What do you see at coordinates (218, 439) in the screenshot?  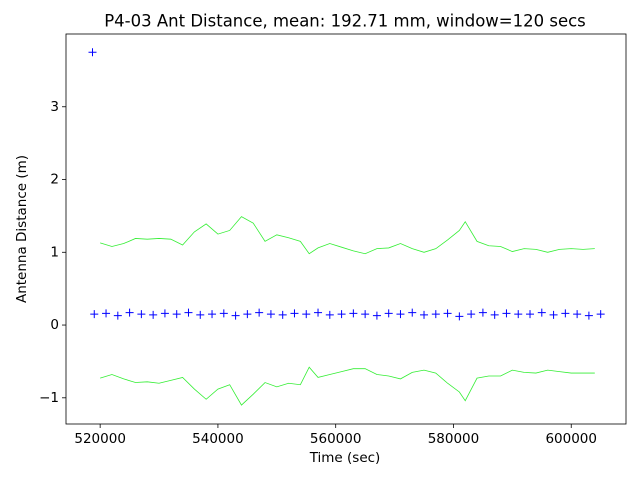 I see `x-tick-label: 540000` at bounding box center [218, 439].